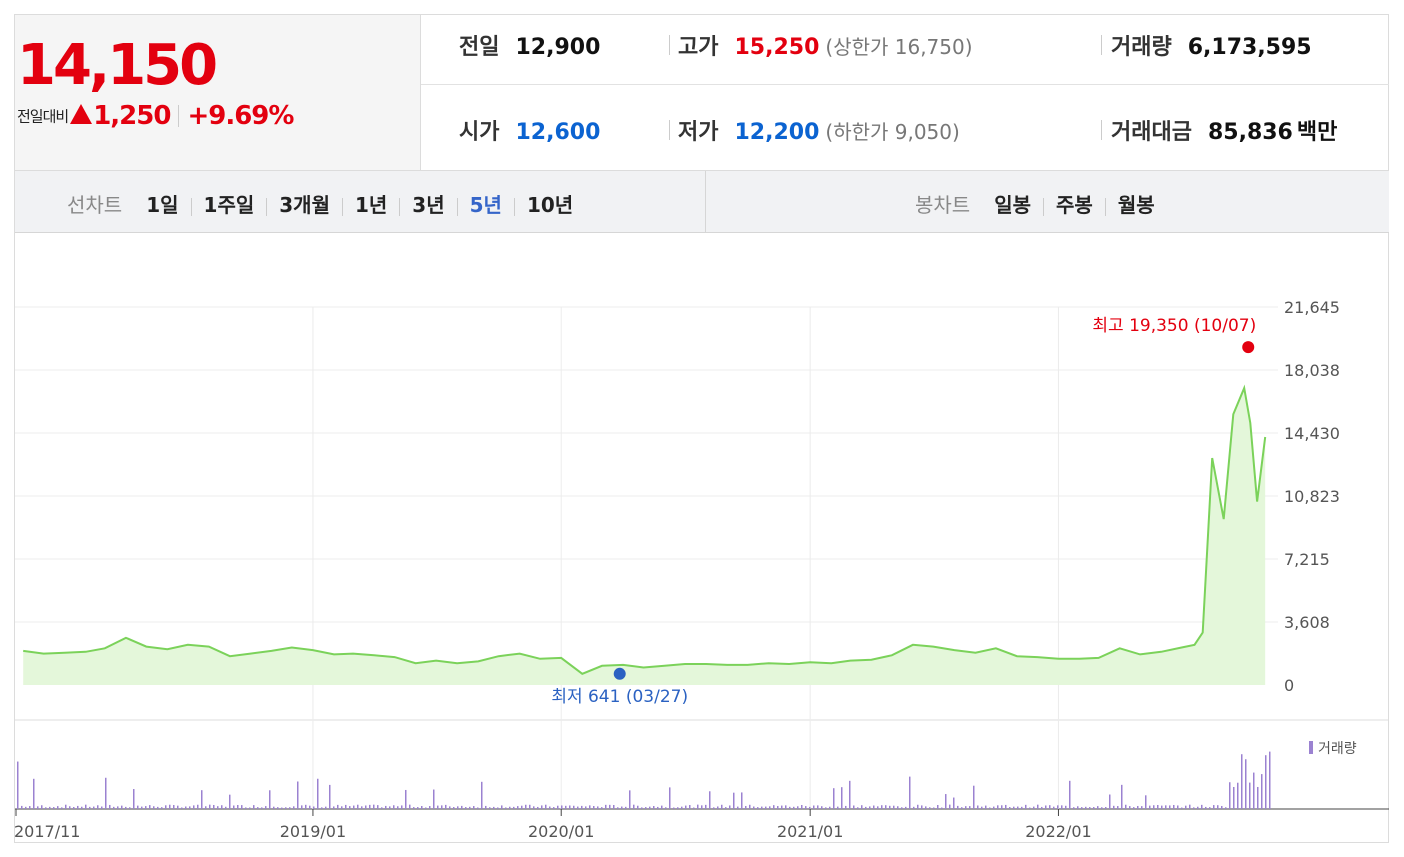  What do you see at coordinates (905, 84) in the screenshot?
I see `stats-divider` at bounding box center [905, 84].